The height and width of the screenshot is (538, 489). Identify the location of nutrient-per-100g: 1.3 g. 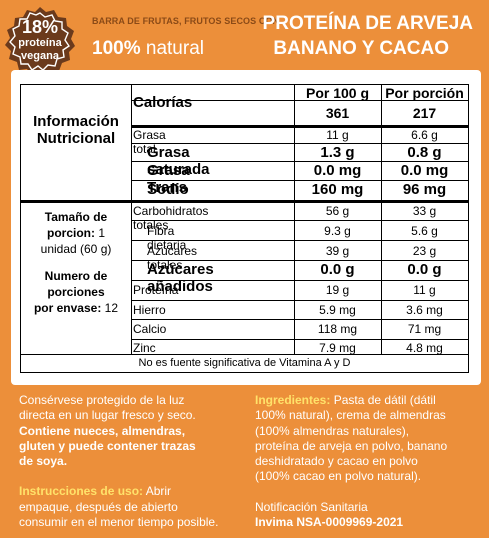
(337, 152).